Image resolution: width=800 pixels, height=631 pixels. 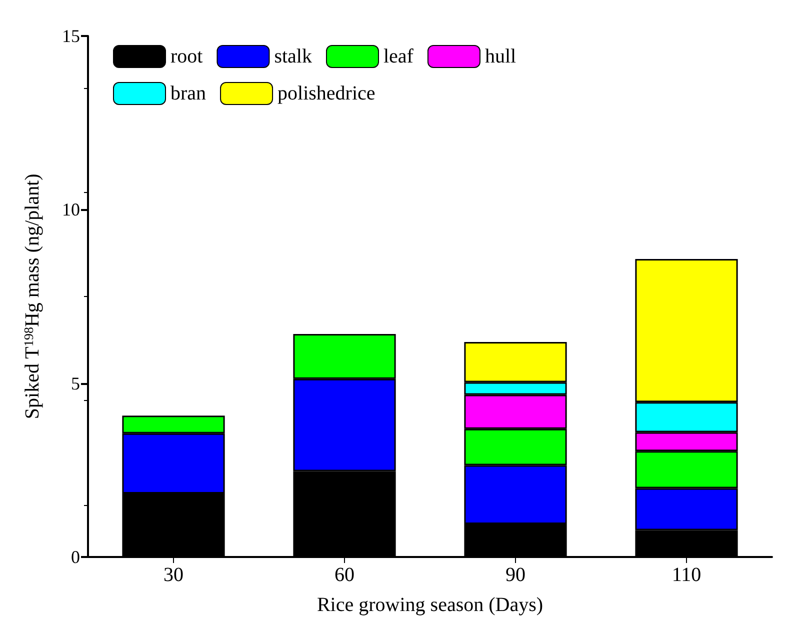 What do you see at coordinates (187, 57) in the screenshot?
I see `legend-label: root` at bounding box center [187, 57].